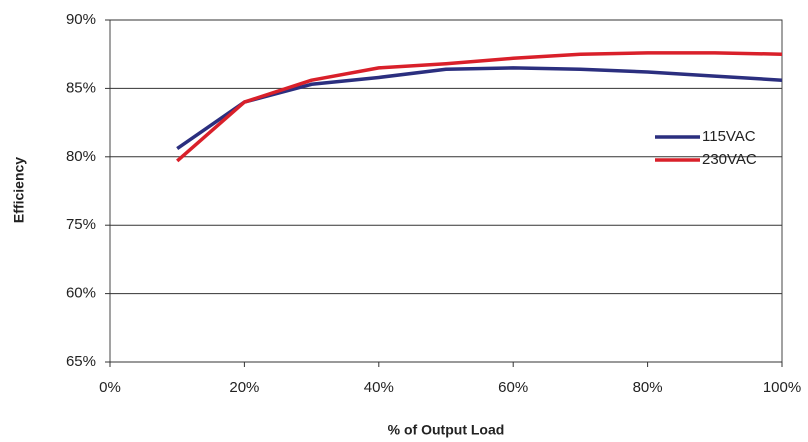  What do you see at coordinates (648, 387) in the screenshot?
I see `x-tick-label: 80%` at bounding box center [648, 387].